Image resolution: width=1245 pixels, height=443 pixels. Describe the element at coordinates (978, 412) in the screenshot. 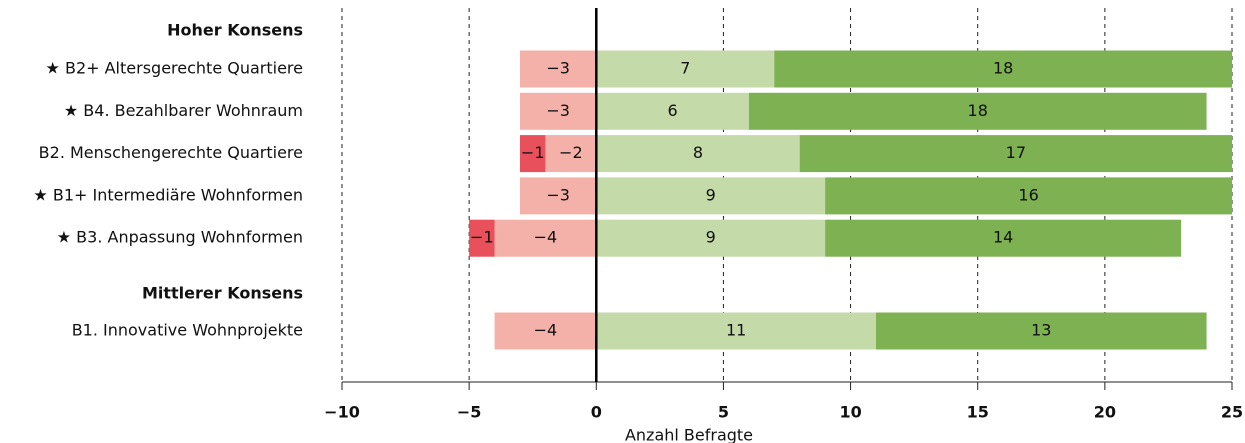

I see `x-tick-label: 15` at that location.